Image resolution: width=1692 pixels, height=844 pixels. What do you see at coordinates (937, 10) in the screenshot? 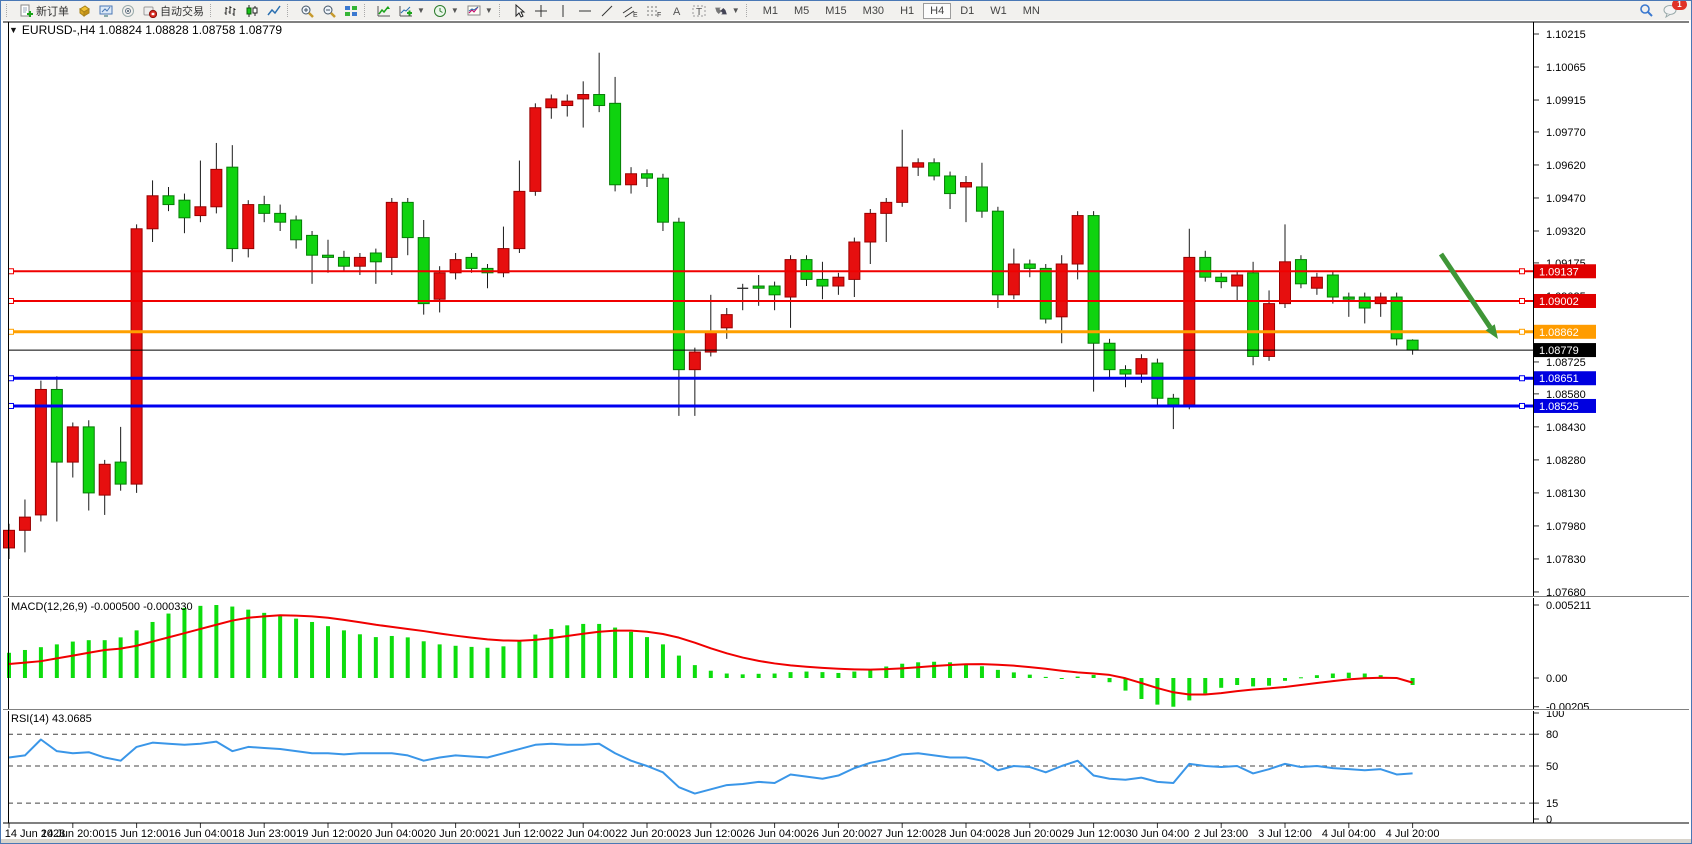
I see `timeframe-button-h4: H4` at bounding box center [937, 10].